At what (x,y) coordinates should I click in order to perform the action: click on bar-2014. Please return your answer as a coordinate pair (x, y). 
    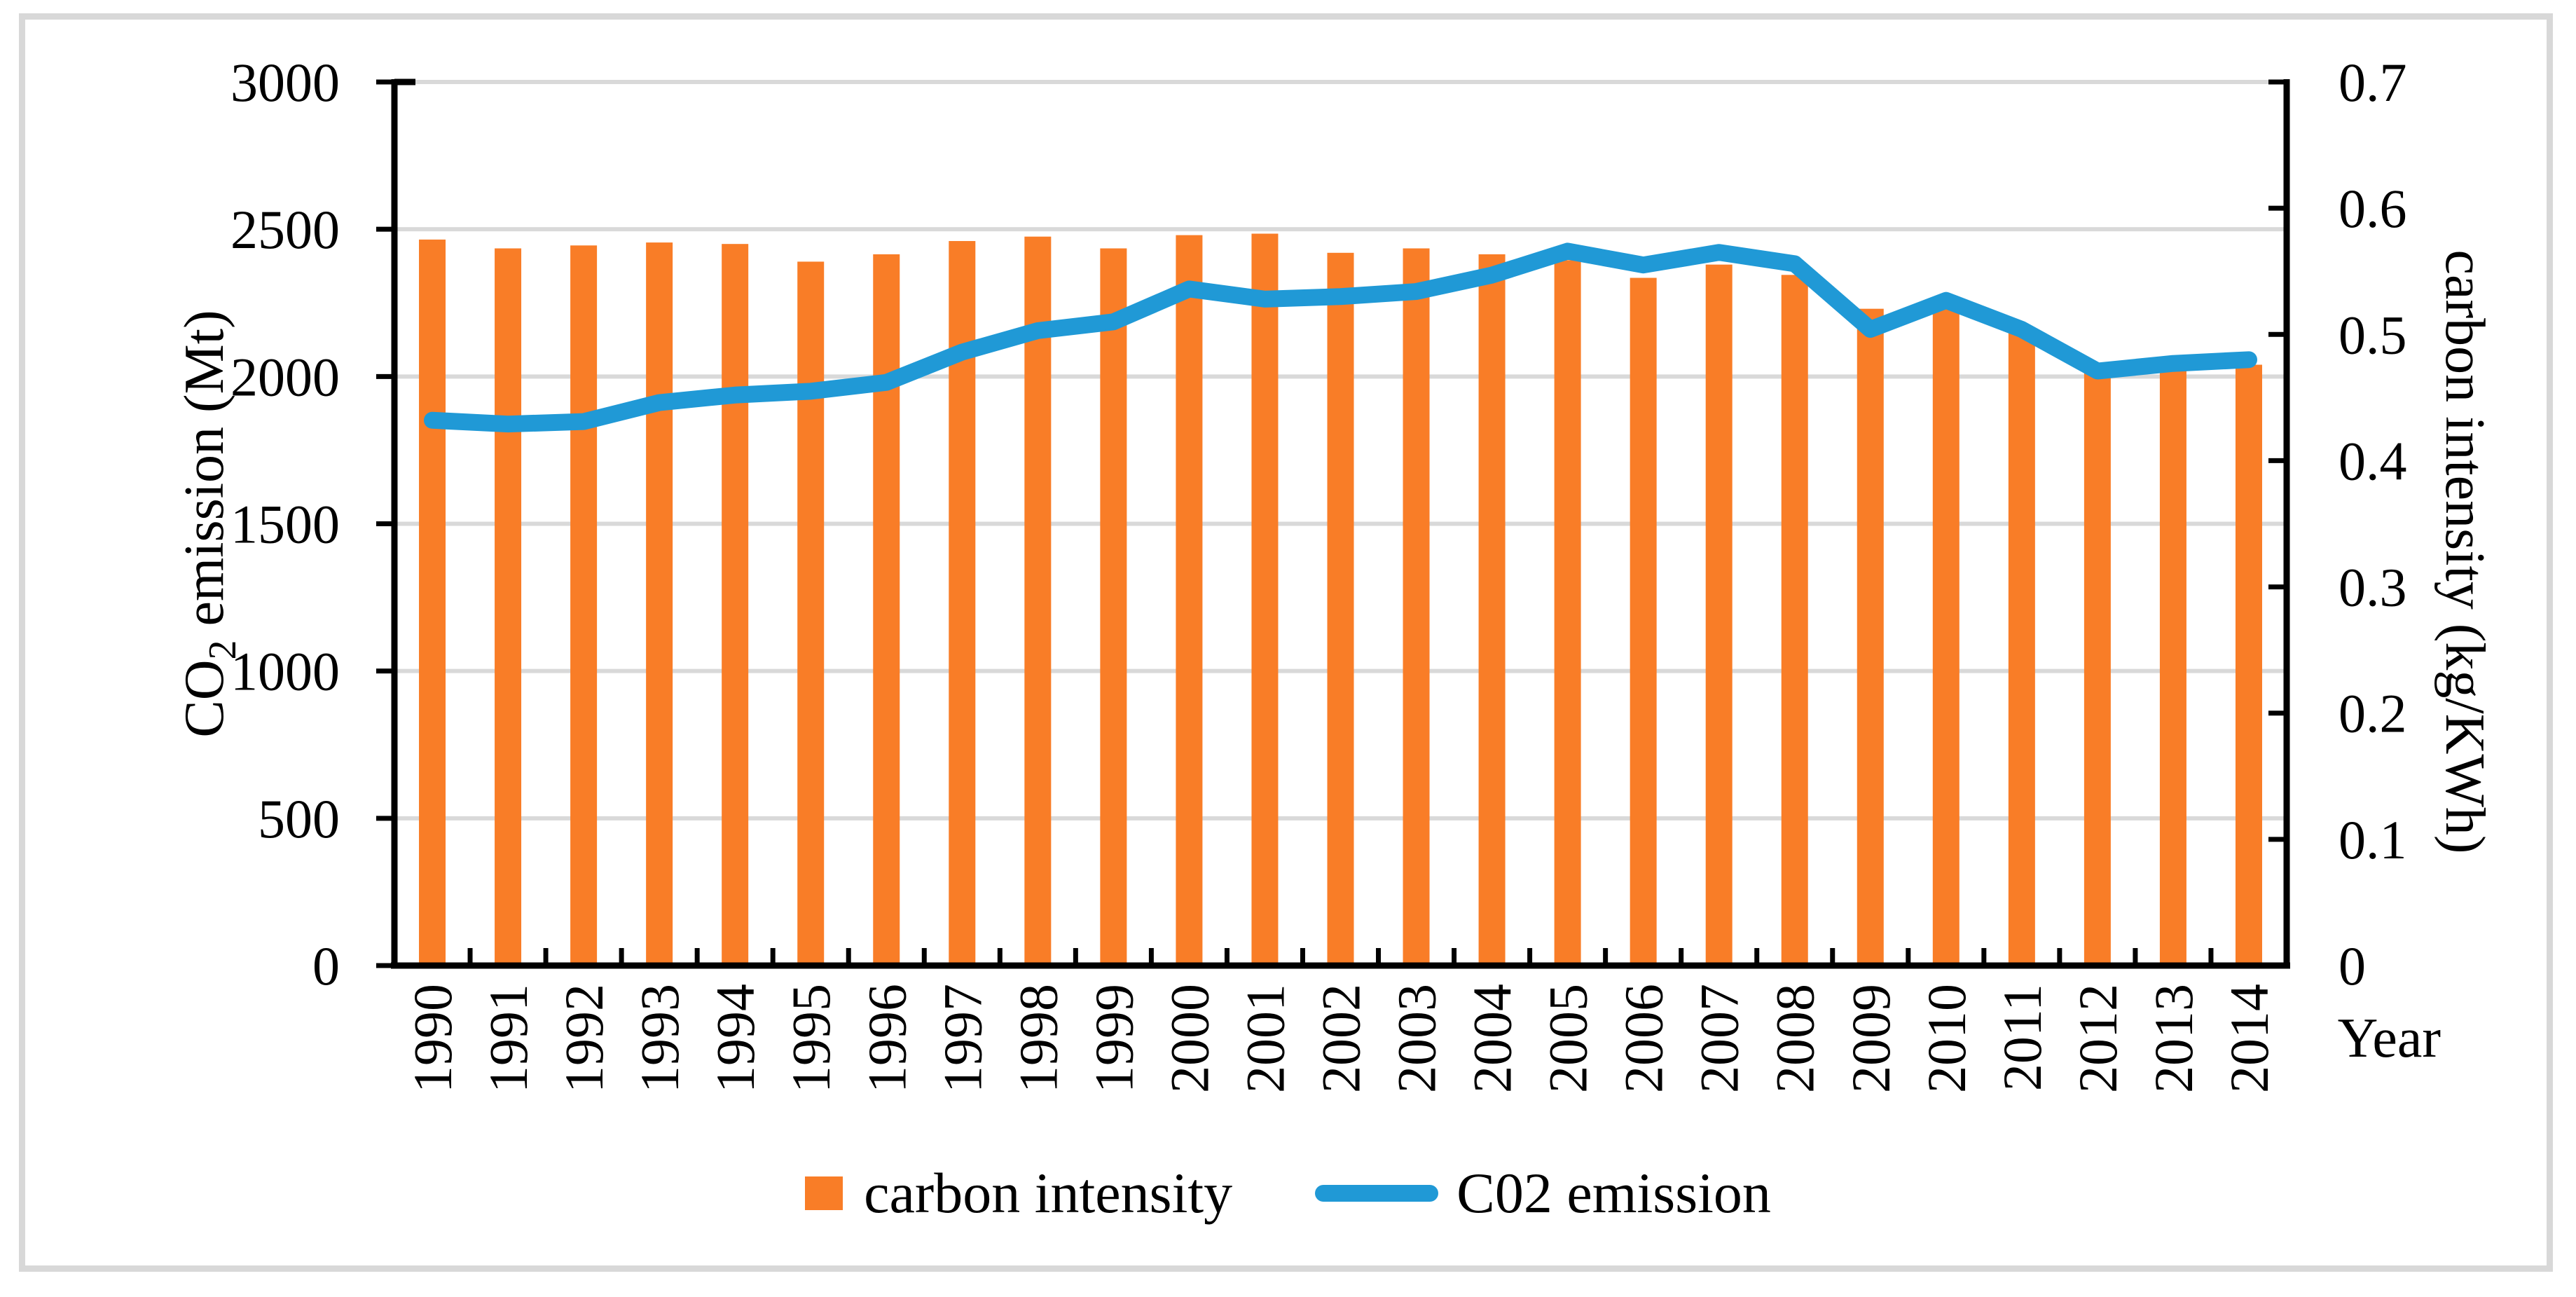
    Looking at the image, I should click on (2248, 665).